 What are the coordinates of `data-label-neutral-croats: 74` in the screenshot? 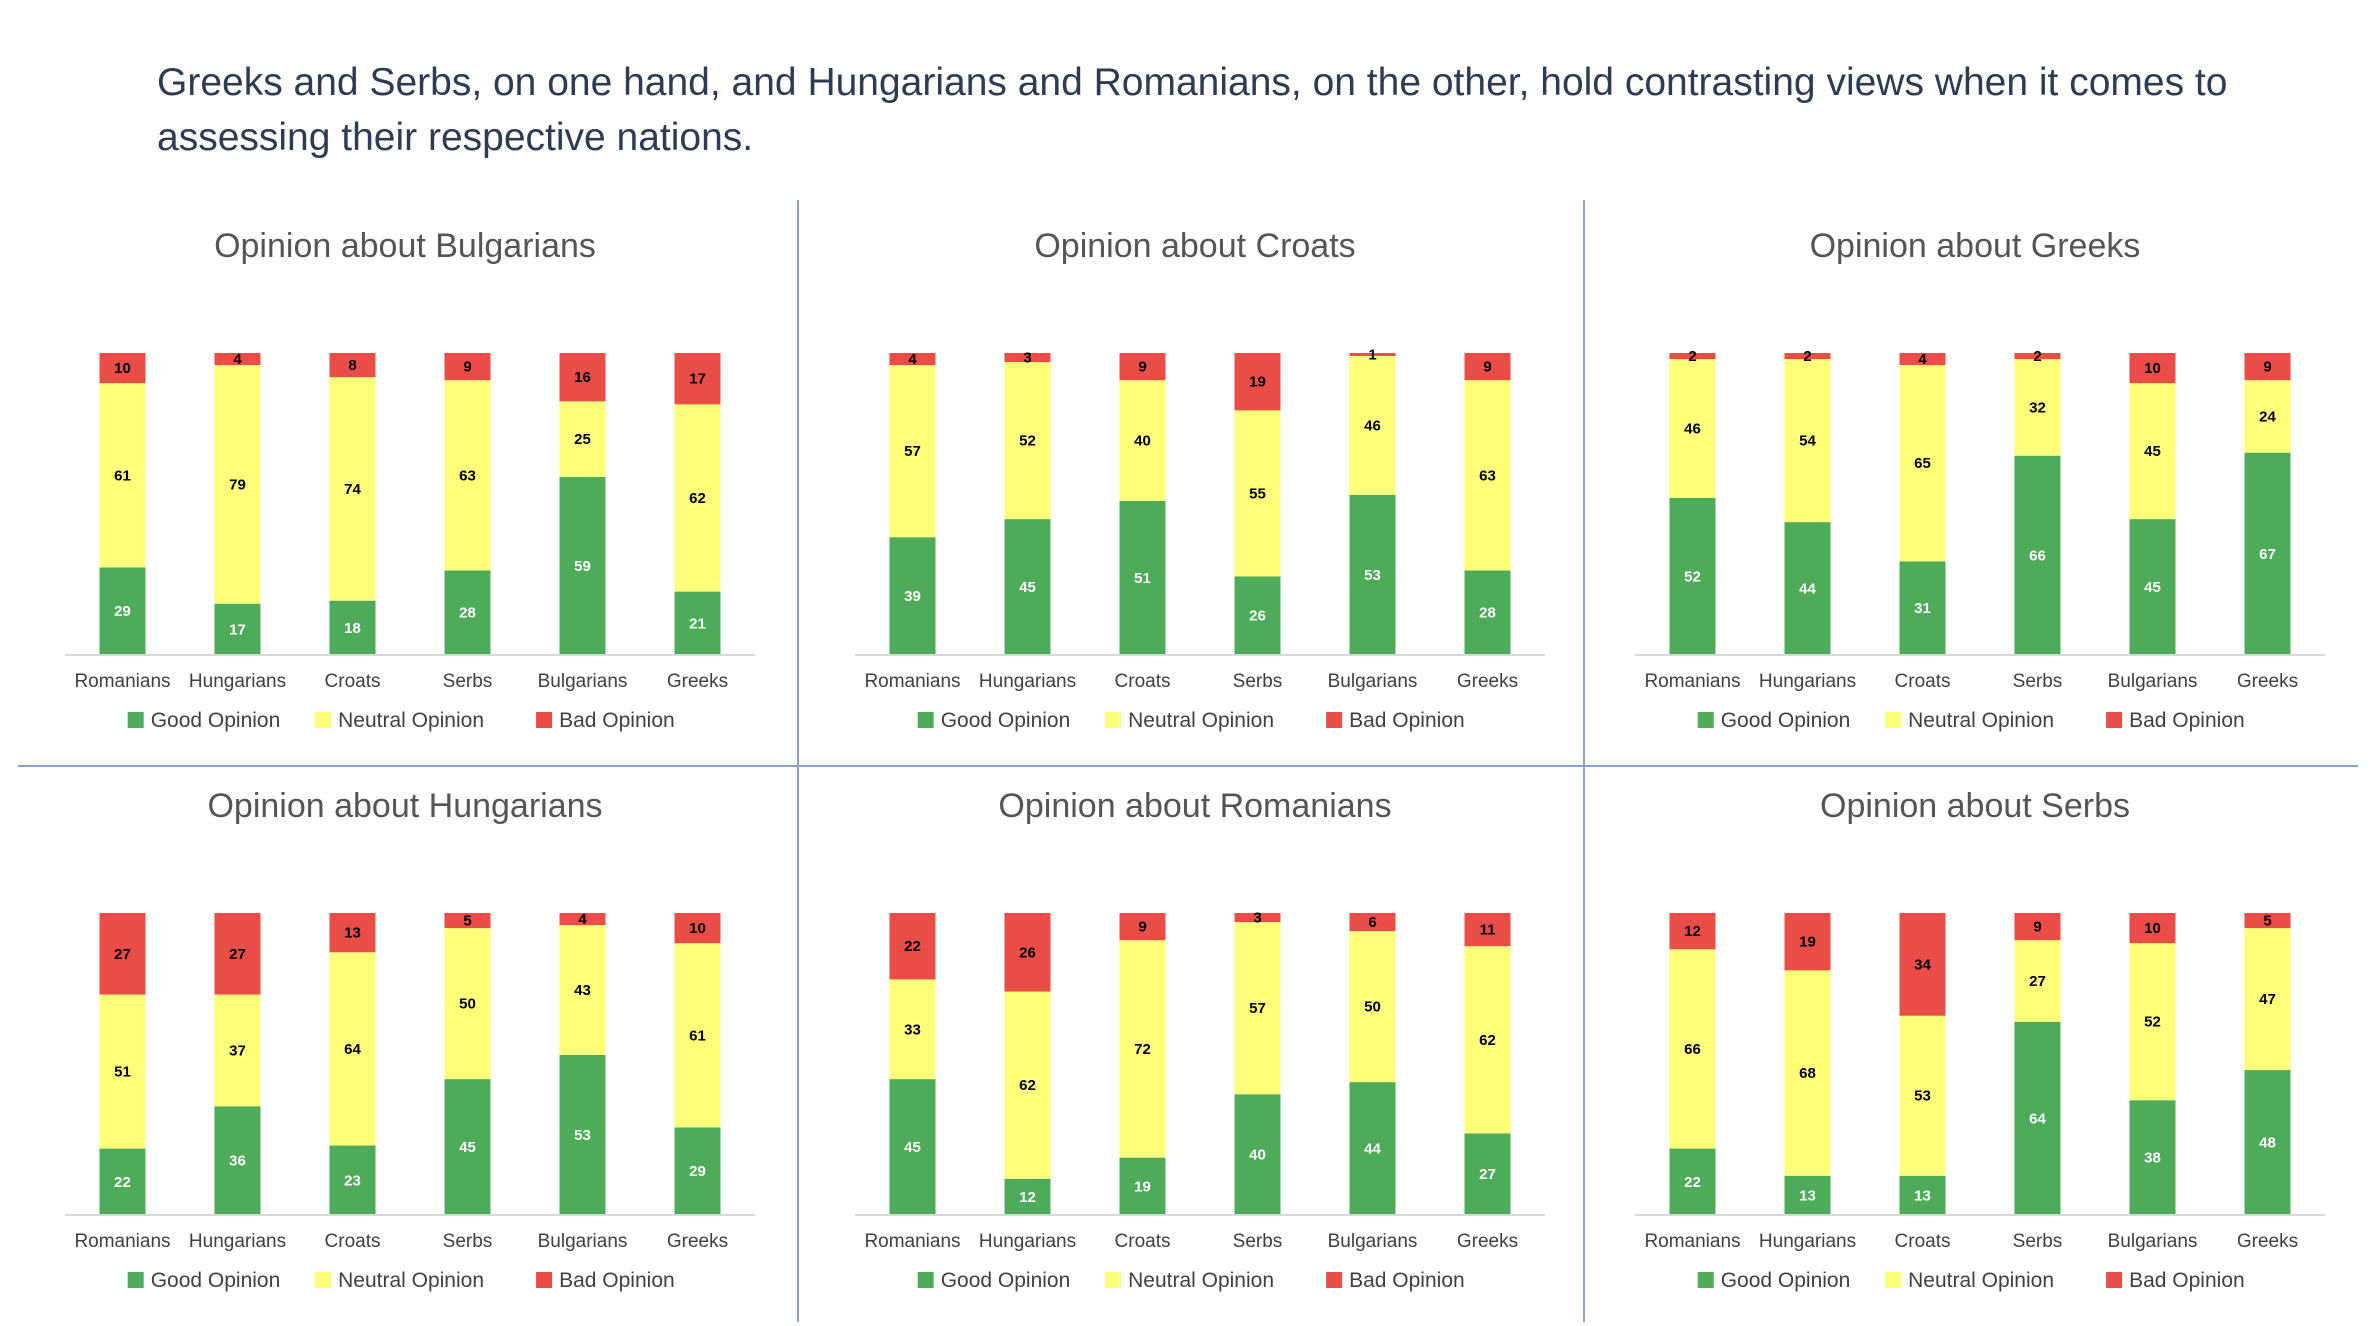 It's located at (352, 489).